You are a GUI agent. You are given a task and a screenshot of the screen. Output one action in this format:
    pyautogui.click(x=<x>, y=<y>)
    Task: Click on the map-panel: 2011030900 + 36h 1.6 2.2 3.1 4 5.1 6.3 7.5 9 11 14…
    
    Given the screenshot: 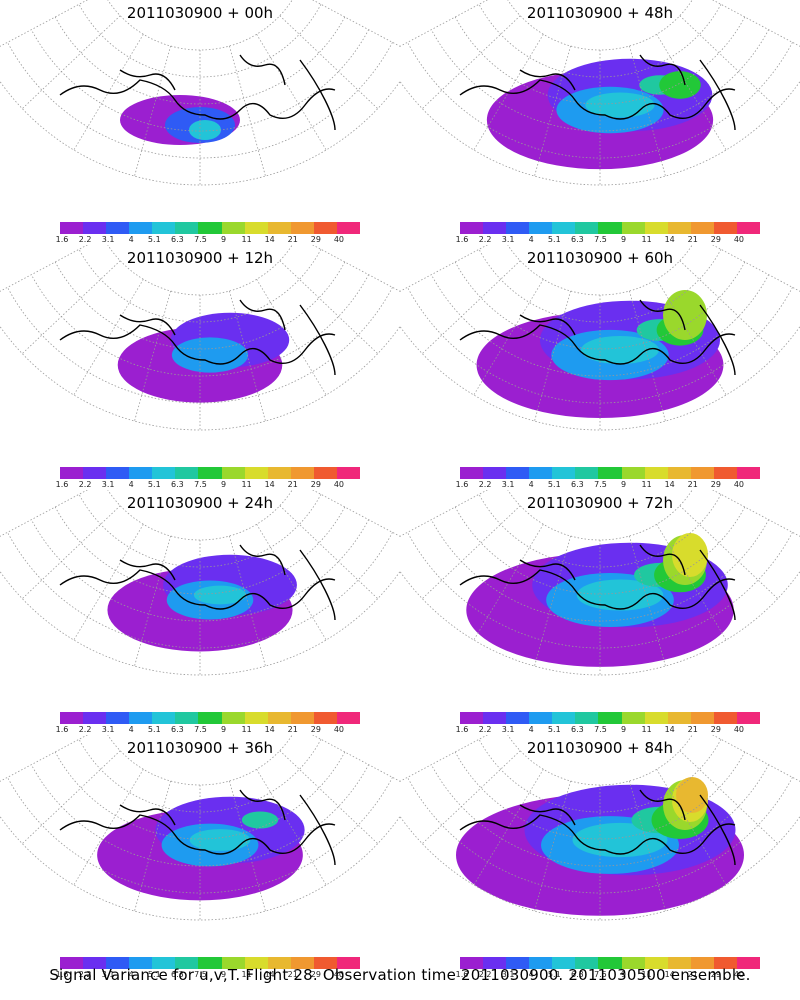 What is the action you would take?
    pyautogui.click(x=200, y=857)
    